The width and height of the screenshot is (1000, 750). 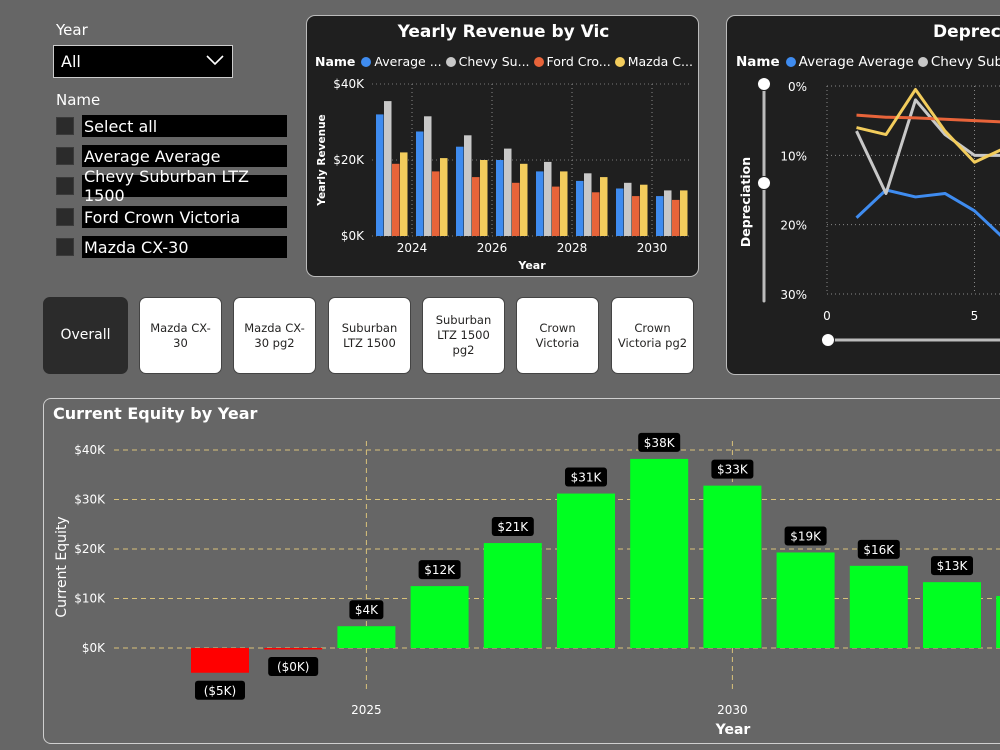 I want to click on mazda-cx30-button: Mazda CX-30, so click(x=180, y=335).